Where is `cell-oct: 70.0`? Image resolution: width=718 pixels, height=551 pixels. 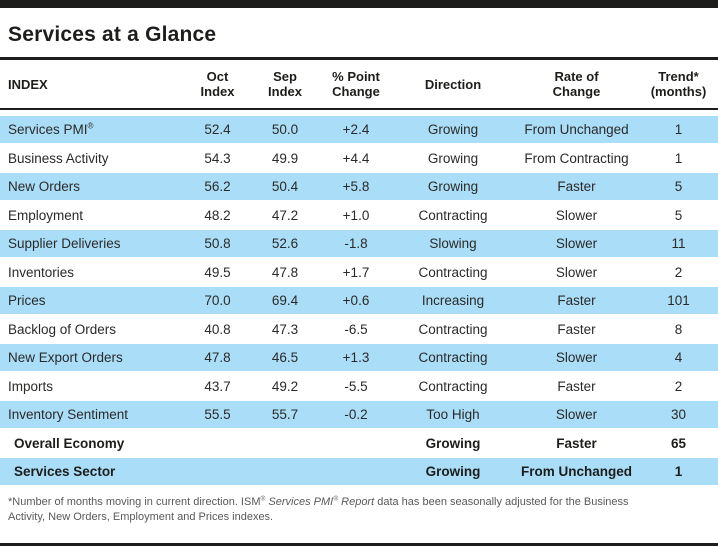
cell-oct: 70.0 is located at coordinates (217, 300).